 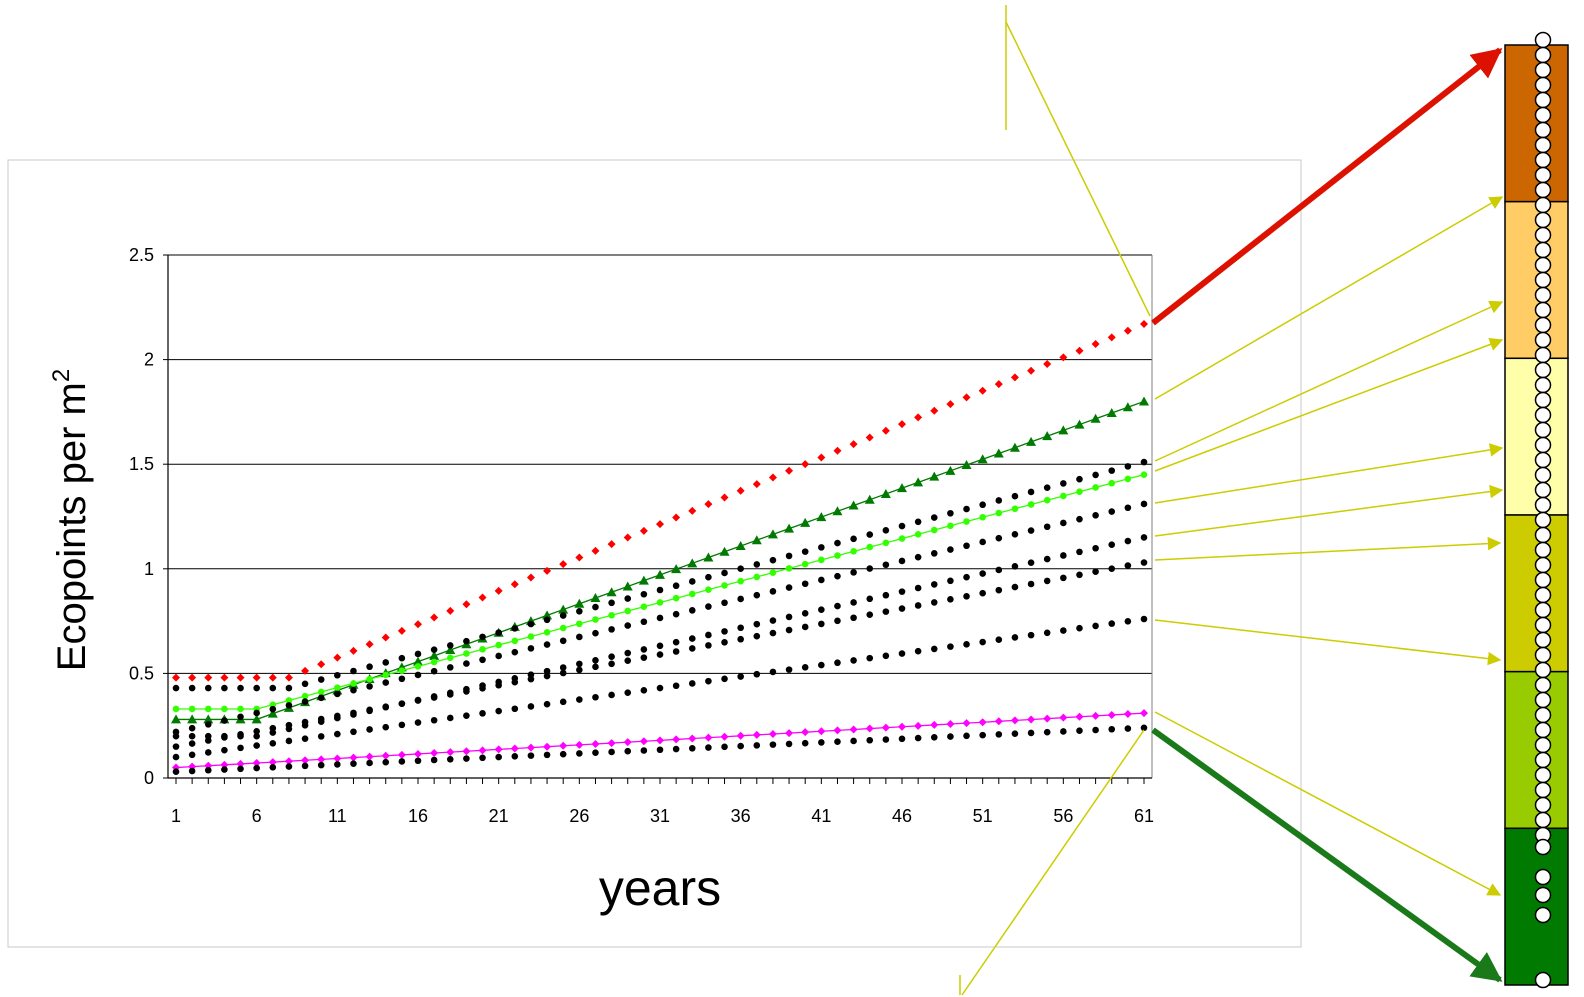 What do you see at coordinates (1329, 381) in the screenshot?
I see `arrow-yellow` at bounding box center [1329, 381].